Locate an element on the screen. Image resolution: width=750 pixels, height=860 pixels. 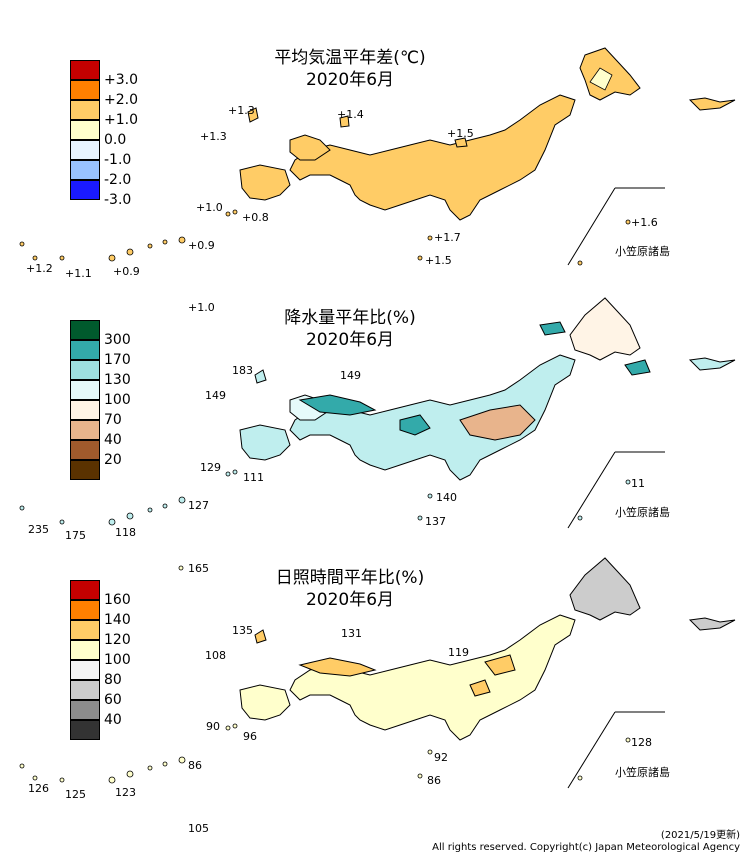
station-label: +1.1 is located at coordinates (78, 273).